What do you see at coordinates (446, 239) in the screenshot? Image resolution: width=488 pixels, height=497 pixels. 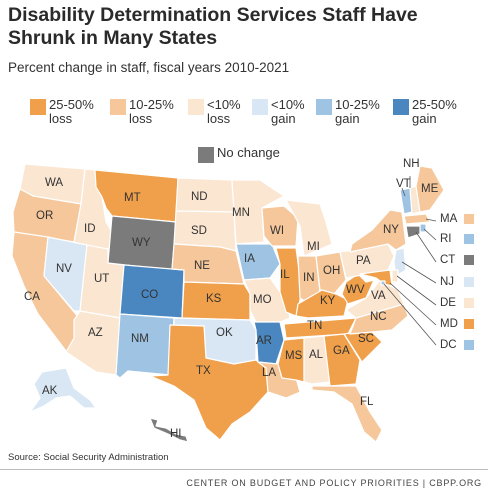 I see `callout-label-RI: RI` at bounding box center [446, 239].